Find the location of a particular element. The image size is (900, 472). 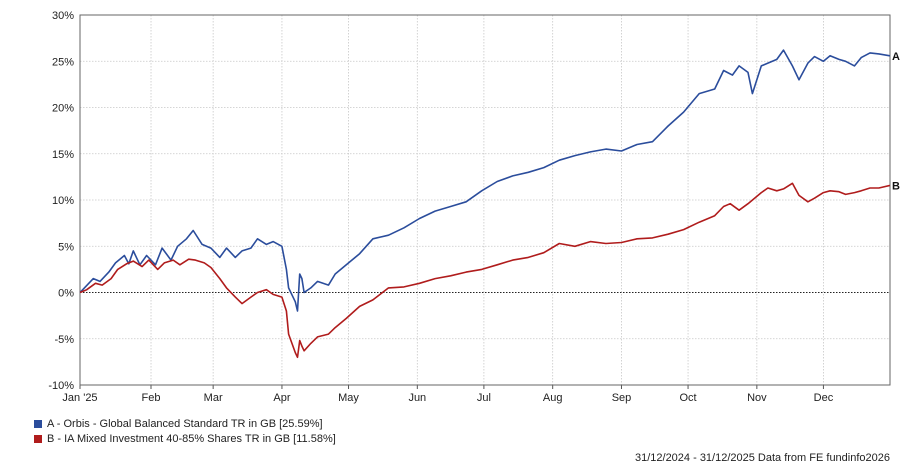

x-tick-label: Mar is located at coordinates (213, 398).